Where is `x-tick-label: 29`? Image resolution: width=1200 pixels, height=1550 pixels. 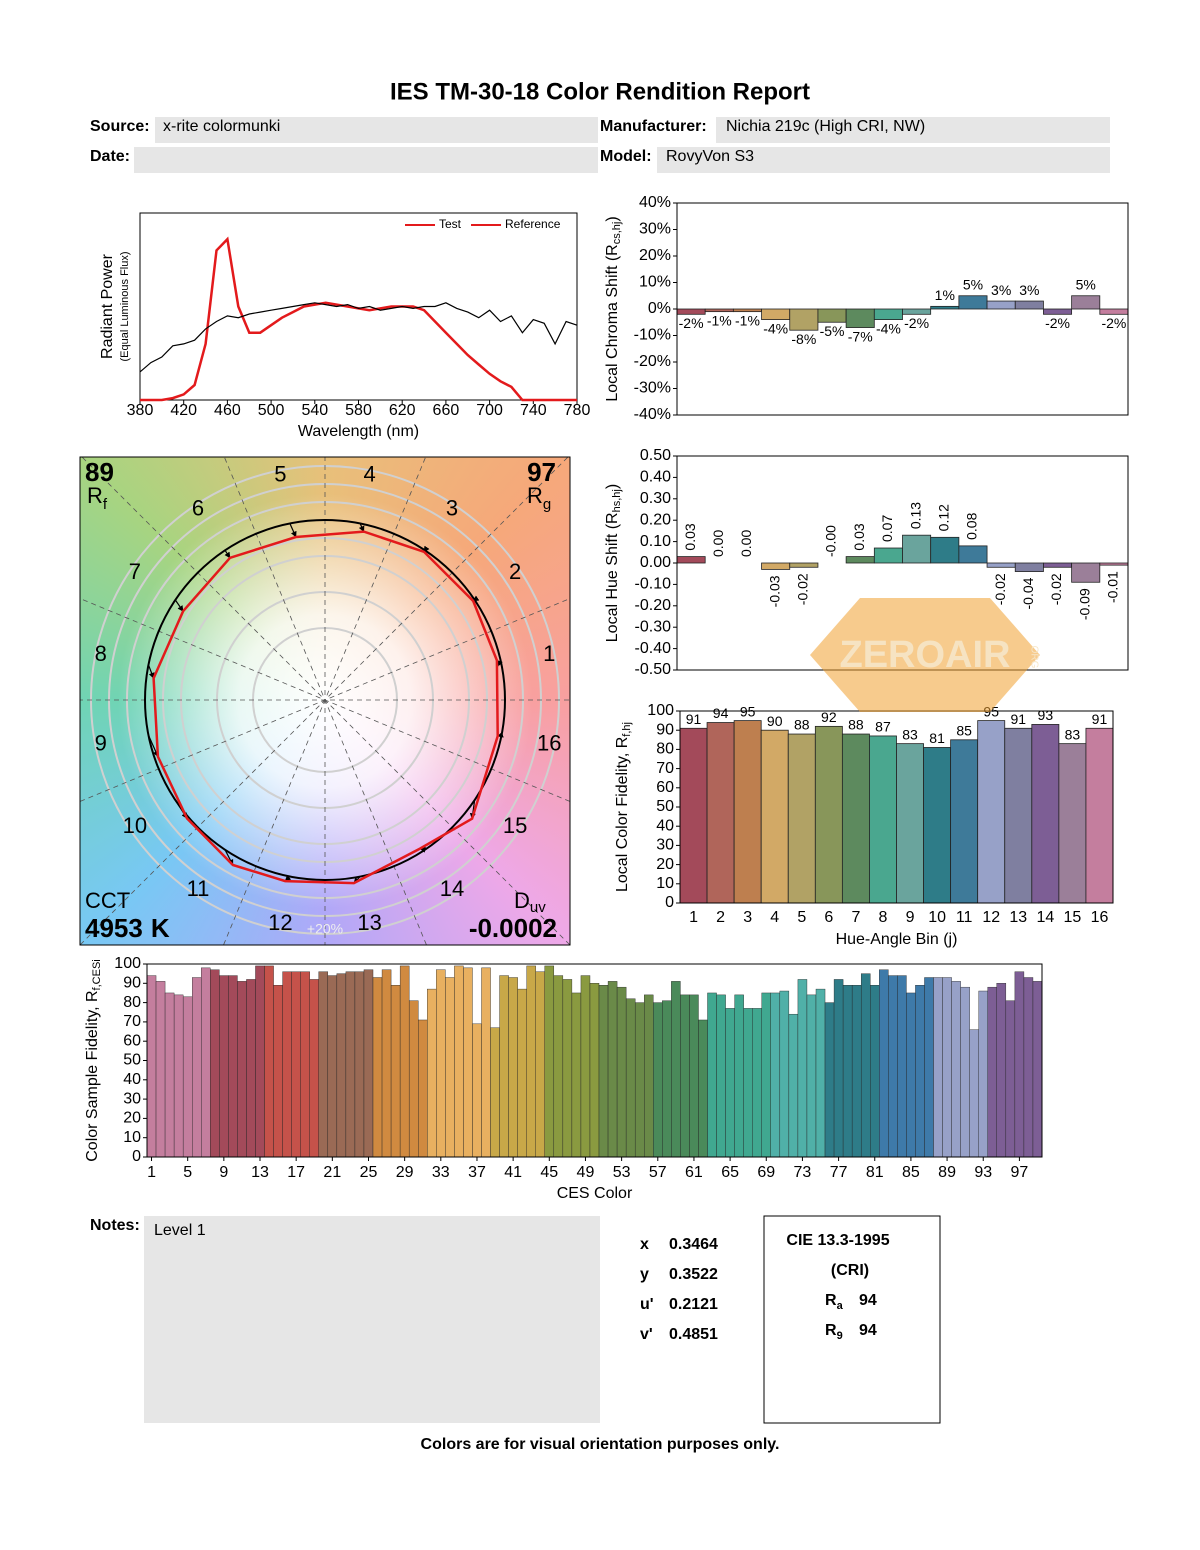
x-tick-label: 29 is located at coordinates (405, 1172).